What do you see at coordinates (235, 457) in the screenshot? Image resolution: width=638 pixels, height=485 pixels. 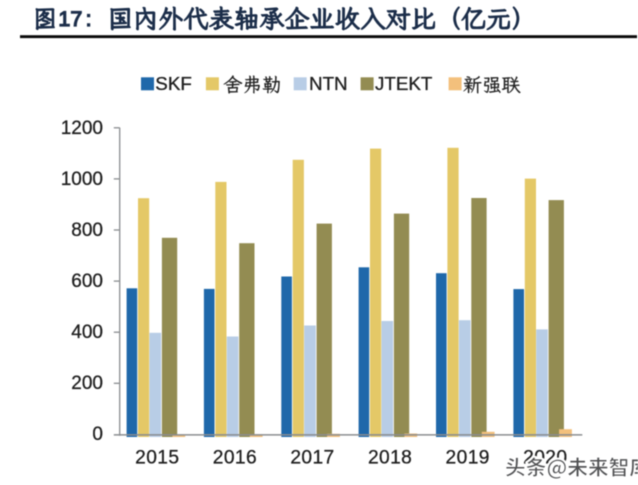 I see `svg-text: 2016` at bounding box center [235, 457].